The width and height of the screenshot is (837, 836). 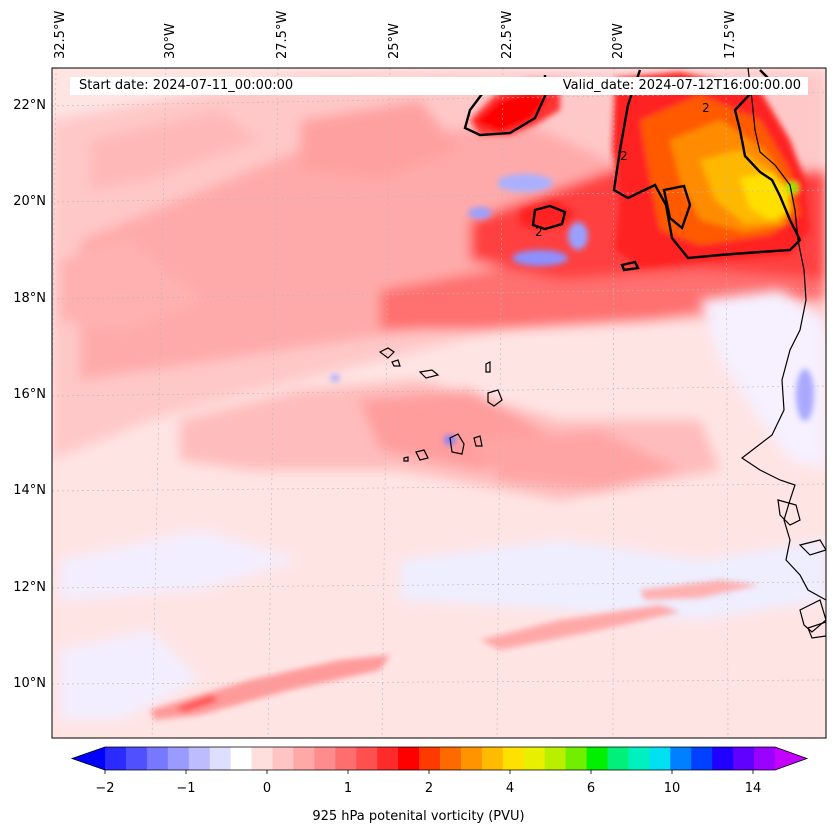 I want to click on valid-date-label: Valid_date: 2024-07-12T16:00:00.00, so click(x=681, y=85).